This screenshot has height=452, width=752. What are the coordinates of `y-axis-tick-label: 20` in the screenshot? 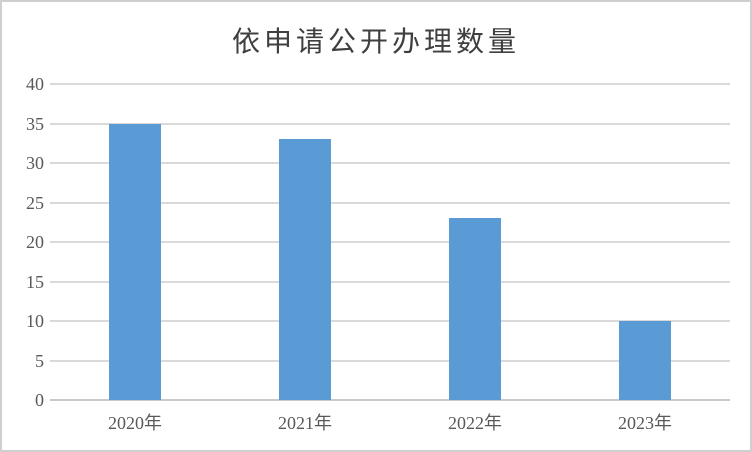 It's located at (35, 242).